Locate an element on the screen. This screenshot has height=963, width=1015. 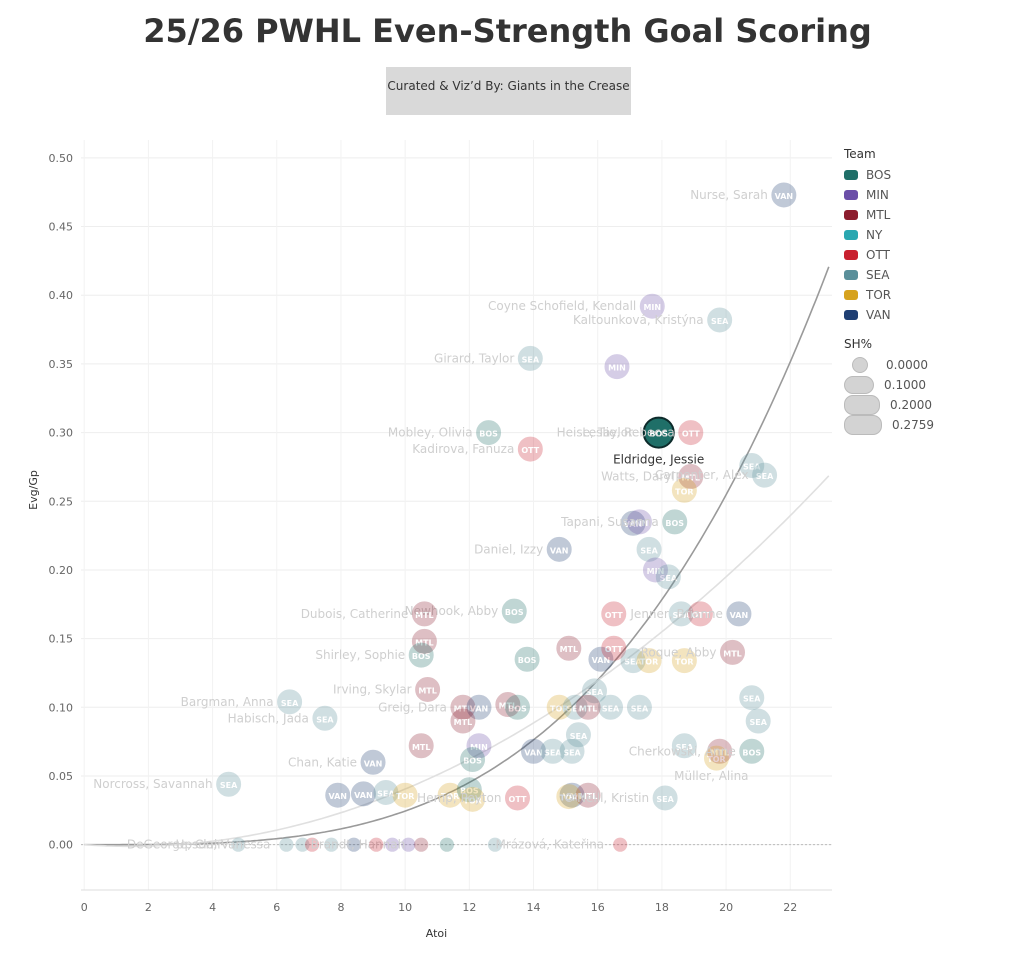
legend-size-list: 0.0000 0.1000 0.2000 0.2759 is located at coordinates (889, 395).